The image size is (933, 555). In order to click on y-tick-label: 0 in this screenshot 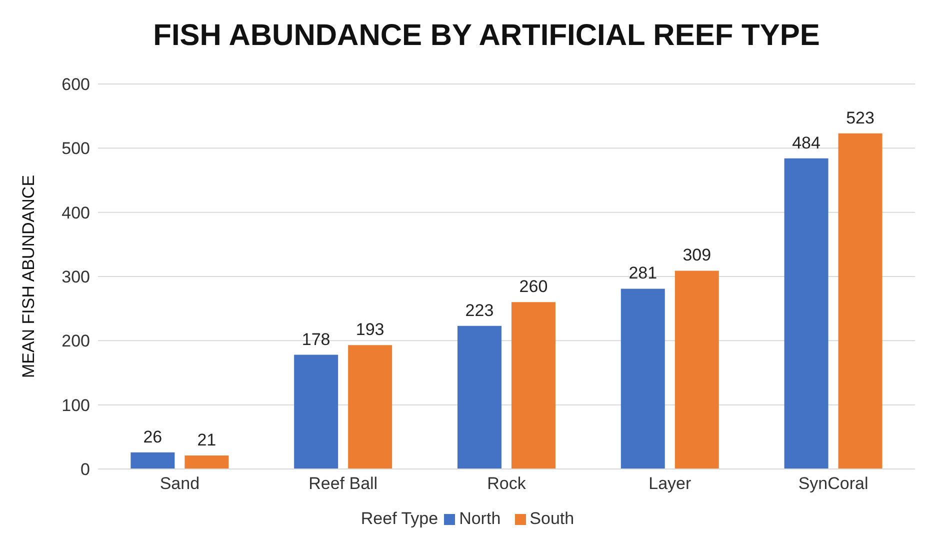, I will do `click(85, 470)`.